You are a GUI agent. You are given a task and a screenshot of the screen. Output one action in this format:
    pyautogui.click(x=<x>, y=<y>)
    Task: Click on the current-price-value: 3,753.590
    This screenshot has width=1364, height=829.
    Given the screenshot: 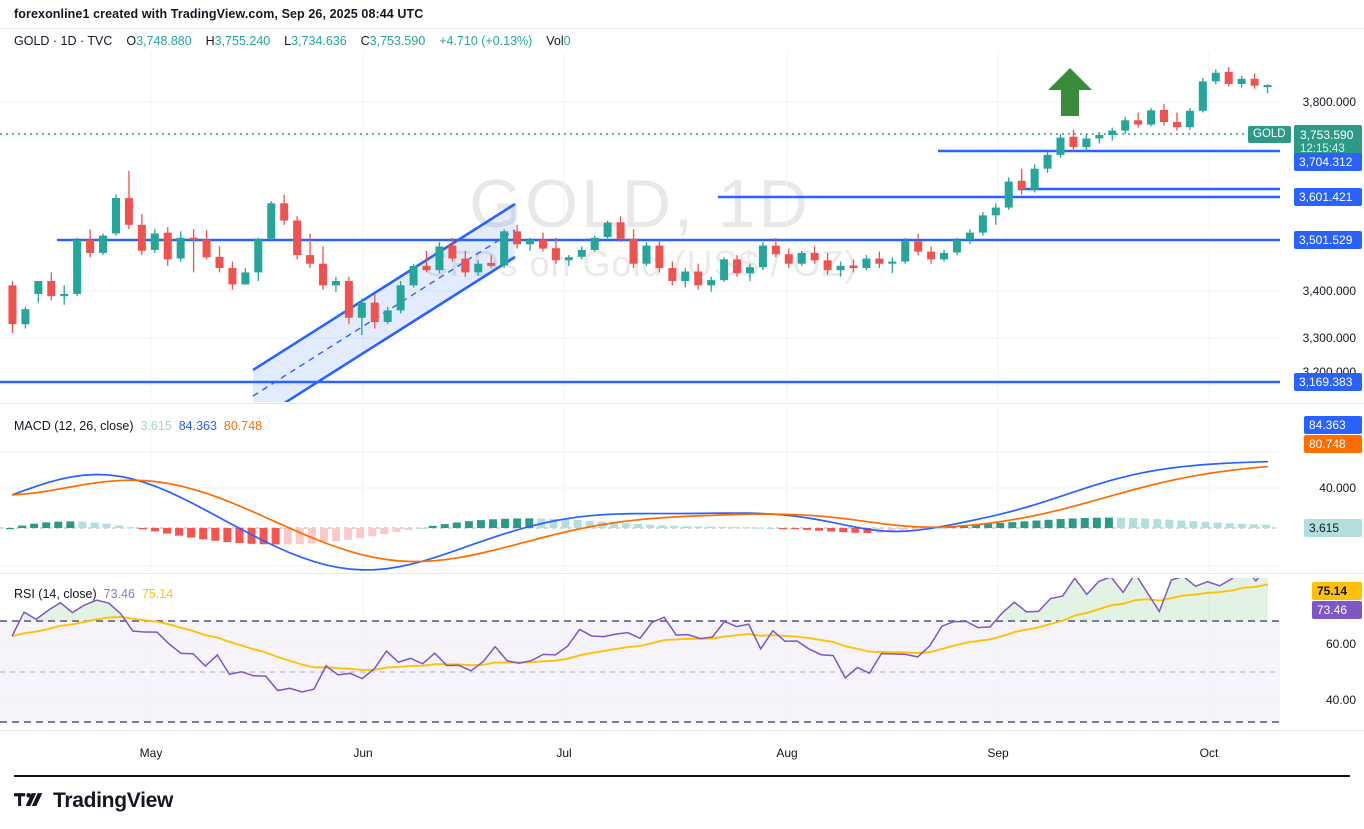 What is the action you would take?
    pyautogui.click(x=1327, y=135)
    